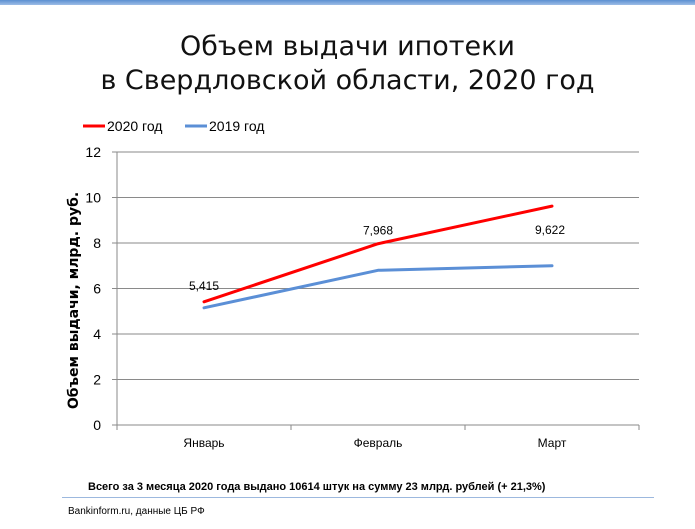 This screenshot has height=529, width=695. I want to click on chart-title-line-1: Объем выдачи ипотеки, so click(347, 46).